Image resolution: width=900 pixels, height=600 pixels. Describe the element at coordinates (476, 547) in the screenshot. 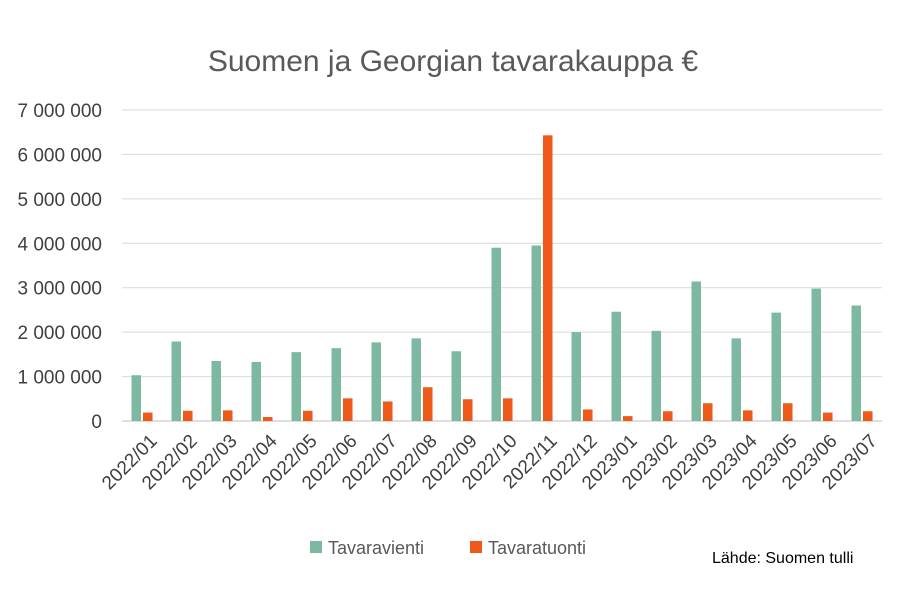

I see `legend-swatch-tavaratuonti` at that location.